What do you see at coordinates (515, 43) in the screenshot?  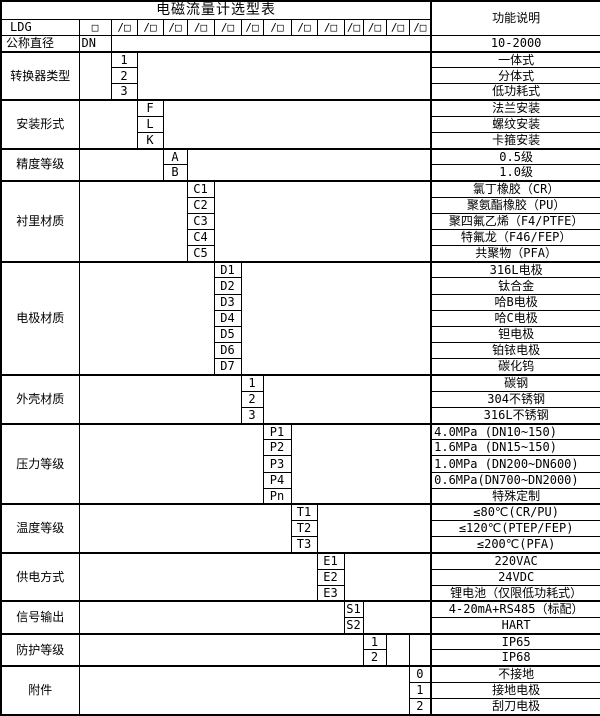 I see `option-description: 10-2000` at bounding box center [515, 43].